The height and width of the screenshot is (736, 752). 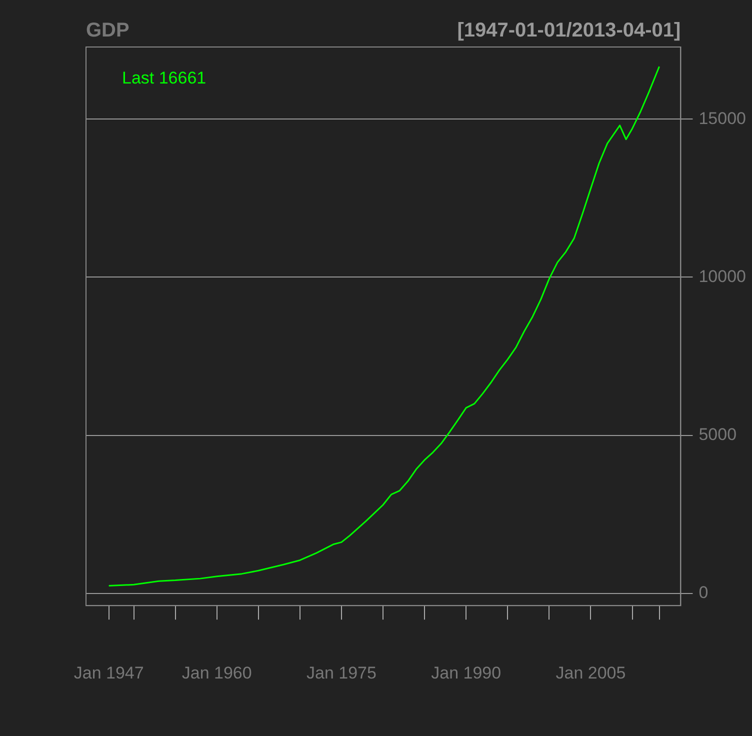 I want to click on x-tick-label: Jan 1960, so click(x=217, y=672).